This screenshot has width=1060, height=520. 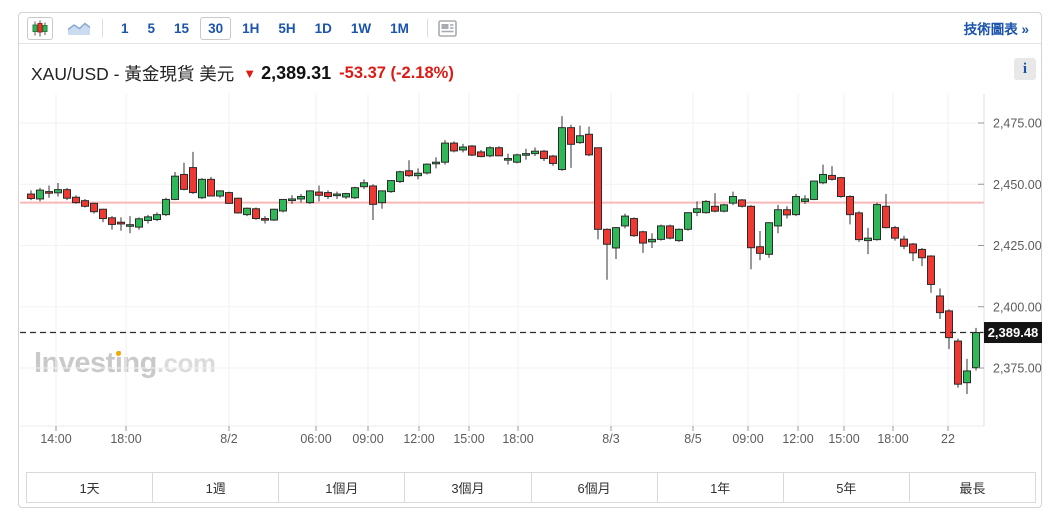 I want to click on range-button-4: 6個月, so click(x=595, y=487).